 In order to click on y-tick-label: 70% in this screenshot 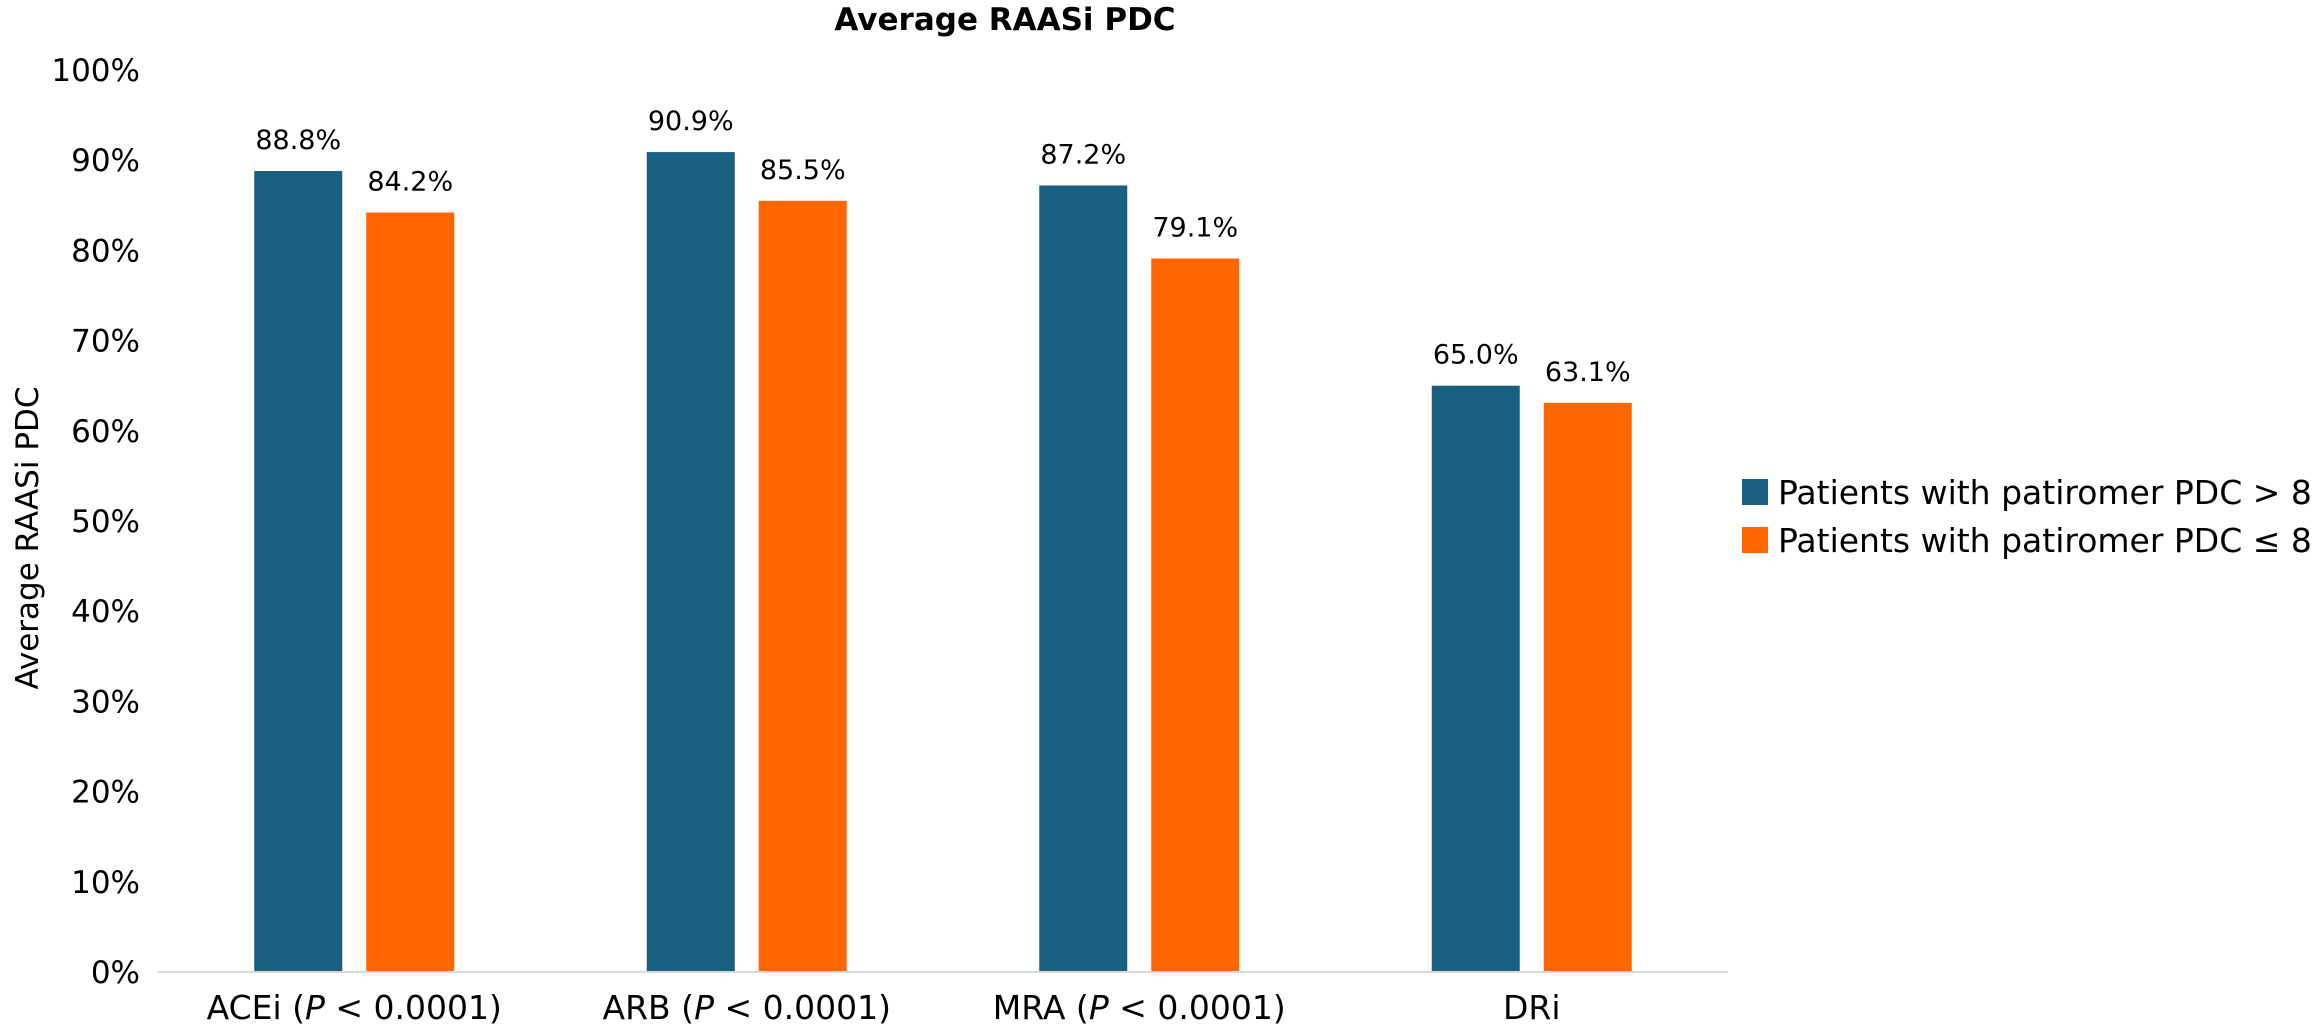, I will do `click(105, 342)`.